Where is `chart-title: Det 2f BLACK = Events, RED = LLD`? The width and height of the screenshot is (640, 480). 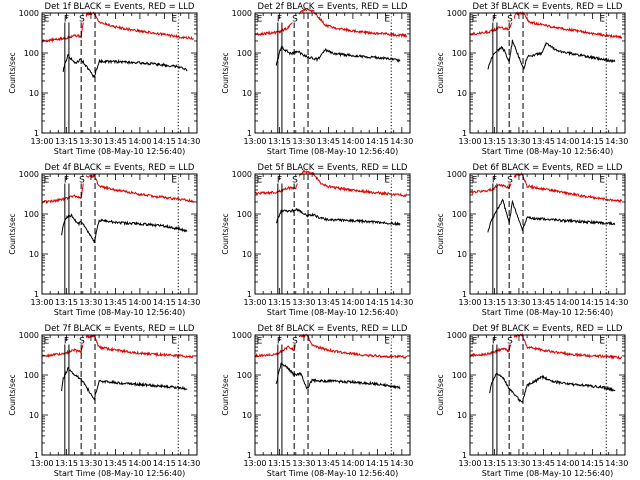
chart-title: Det 2f BLACK = Events, RED = LLD is located at coordinates (333, 7).